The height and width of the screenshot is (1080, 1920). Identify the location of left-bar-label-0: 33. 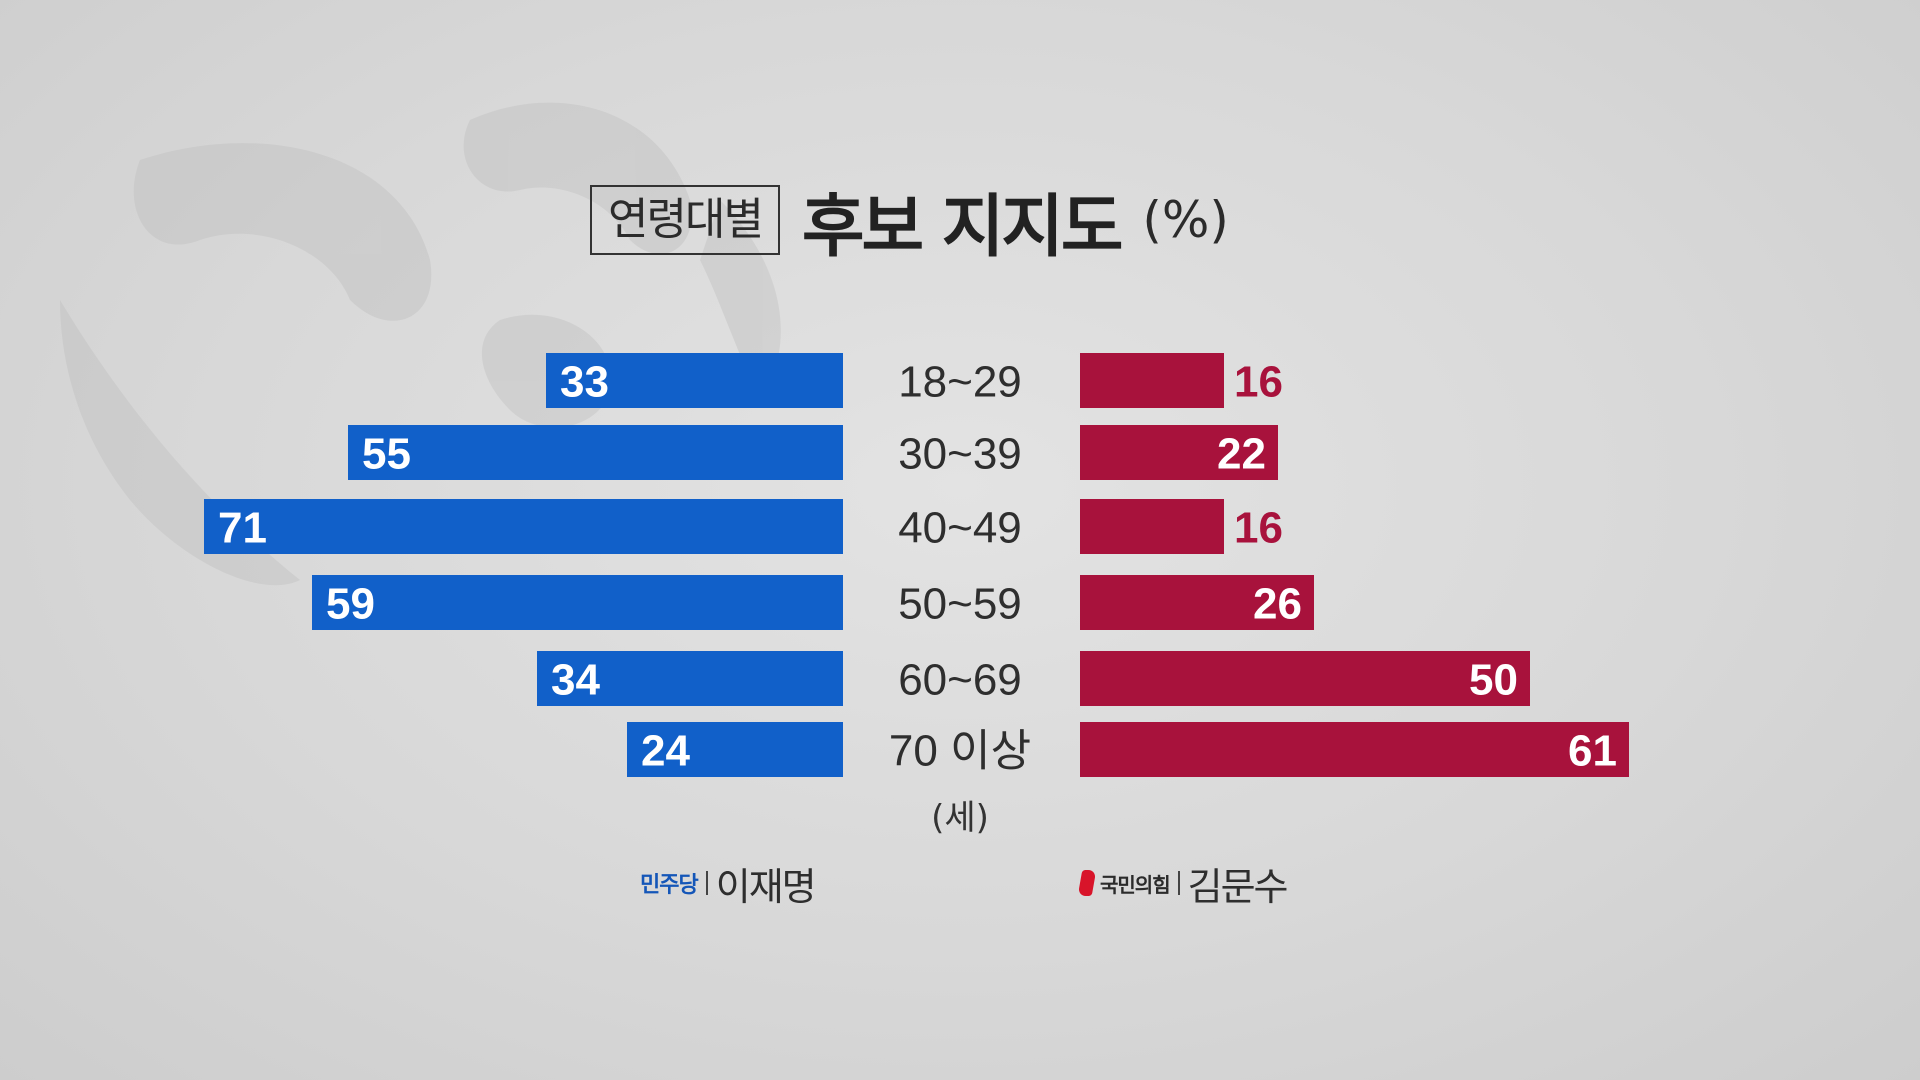
(584, 381).